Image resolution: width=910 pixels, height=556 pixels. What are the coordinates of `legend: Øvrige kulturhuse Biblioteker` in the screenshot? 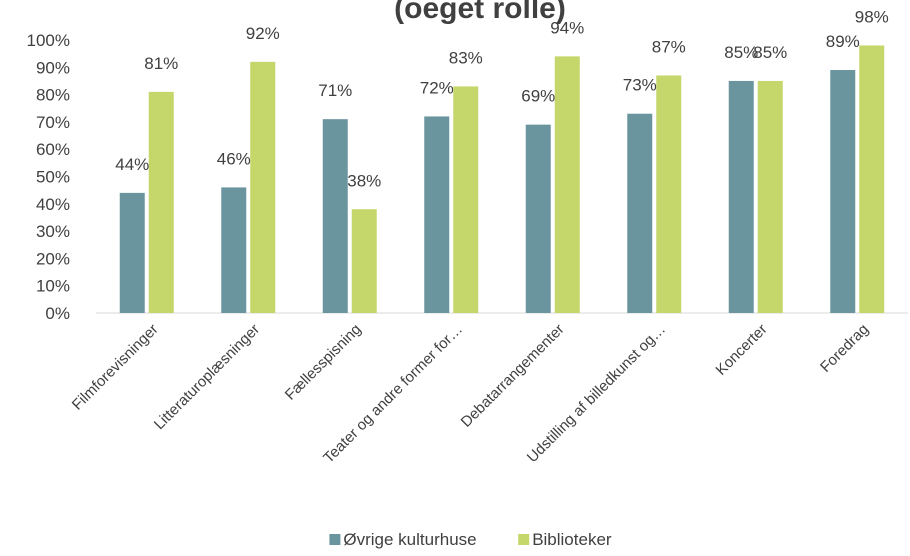 It's located at (470, 539).